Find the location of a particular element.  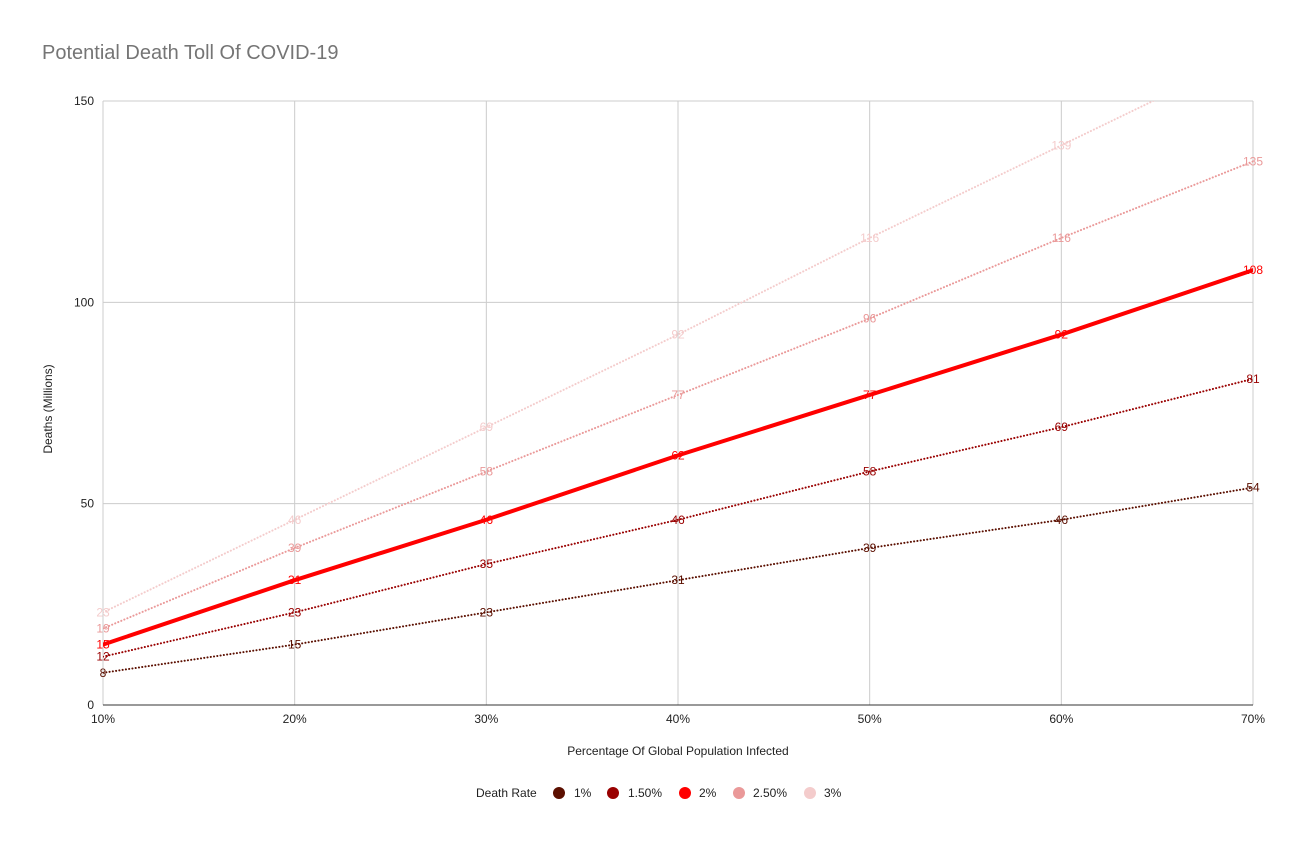

y-tick-label: 50 is located at coordinates (88, 504).